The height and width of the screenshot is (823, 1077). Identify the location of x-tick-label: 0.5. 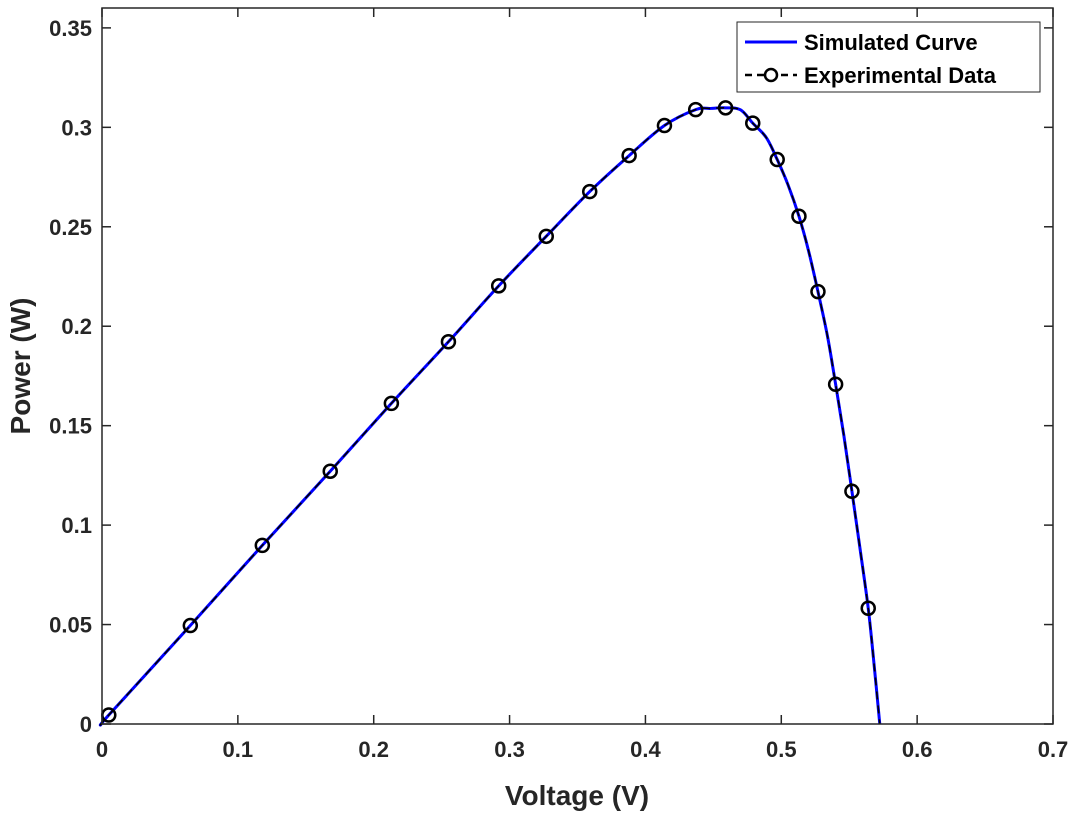
(781, 749).